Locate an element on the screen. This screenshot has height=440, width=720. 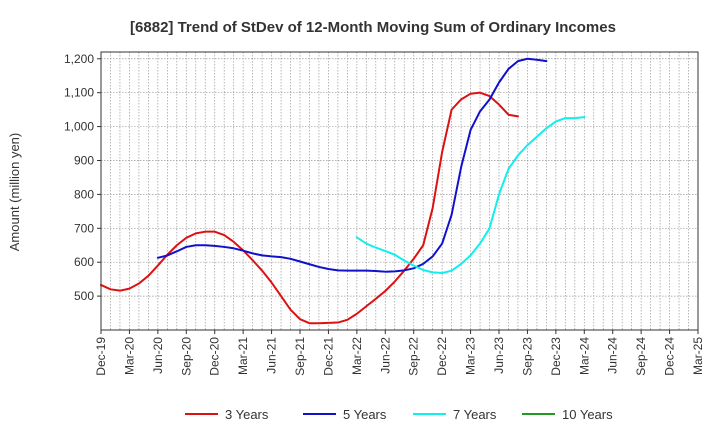
y-tick-label: 1,100 is located at coordinates (79, 93).